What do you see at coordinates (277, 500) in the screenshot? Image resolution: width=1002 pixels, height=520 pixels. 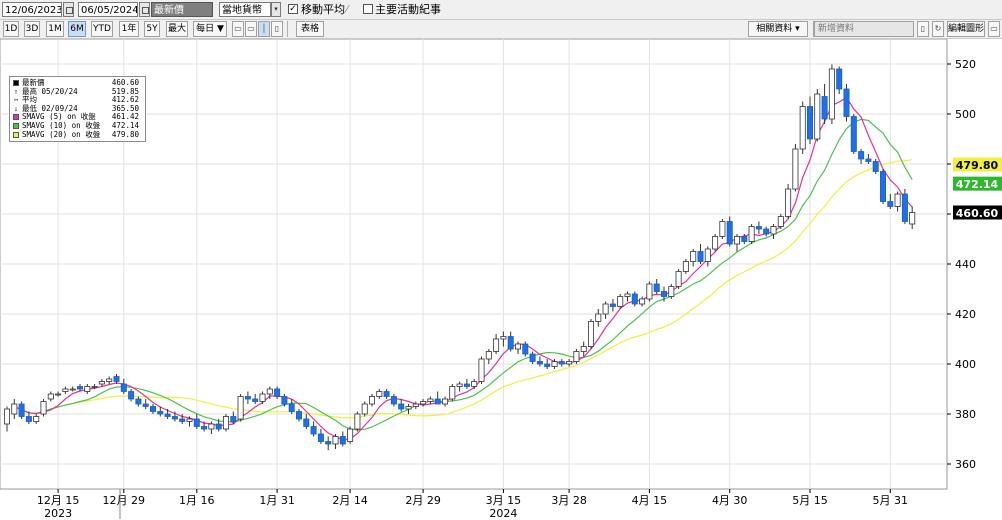 I see `x-tick-label: 1月 31` at bounding box center [277, 500].